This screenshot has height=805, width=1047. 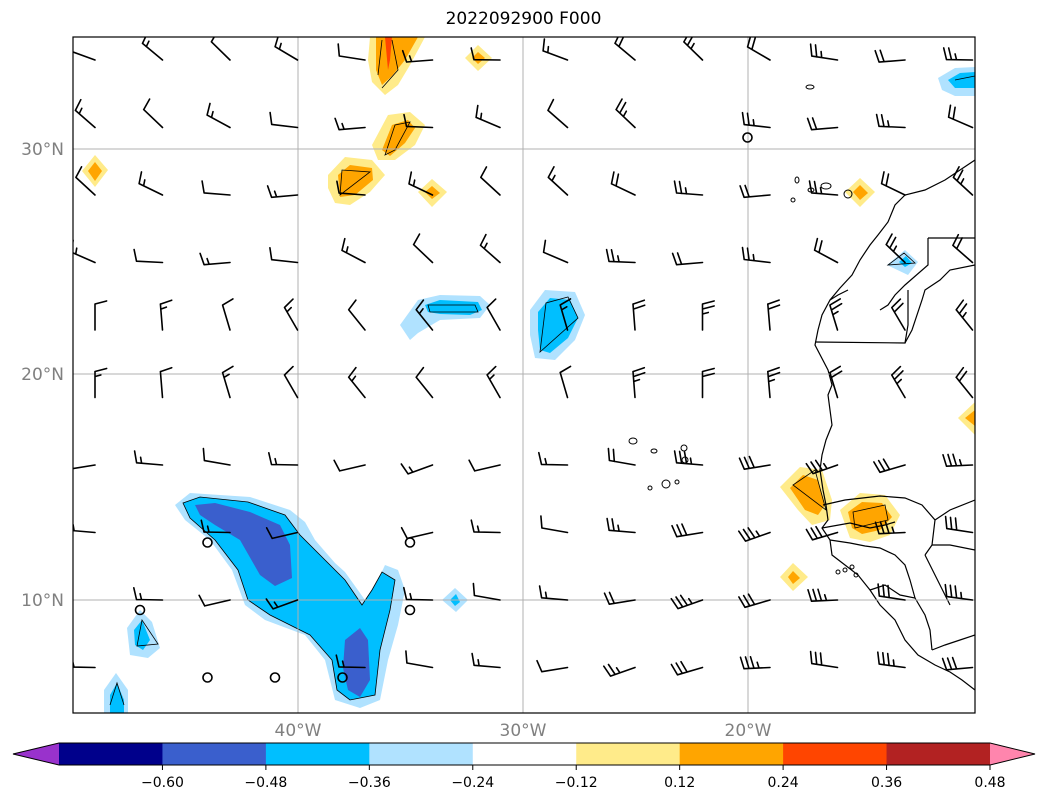 I want to click on lat-tick-labels: 30°N 20°N 10°N, so click(x=42, y=375).